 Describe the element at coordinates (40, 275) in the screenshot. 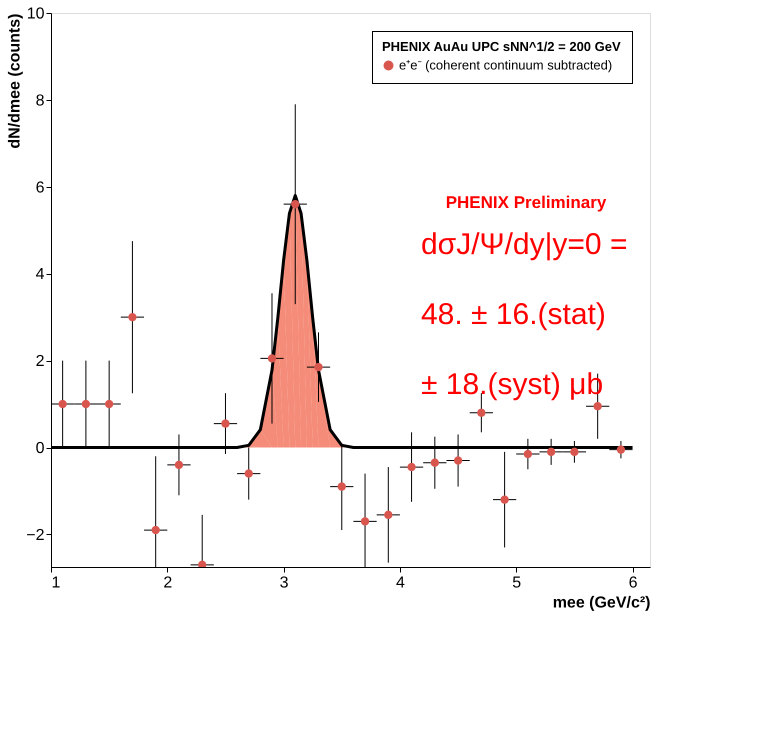

I see `y-tick-label: 4` at that location.